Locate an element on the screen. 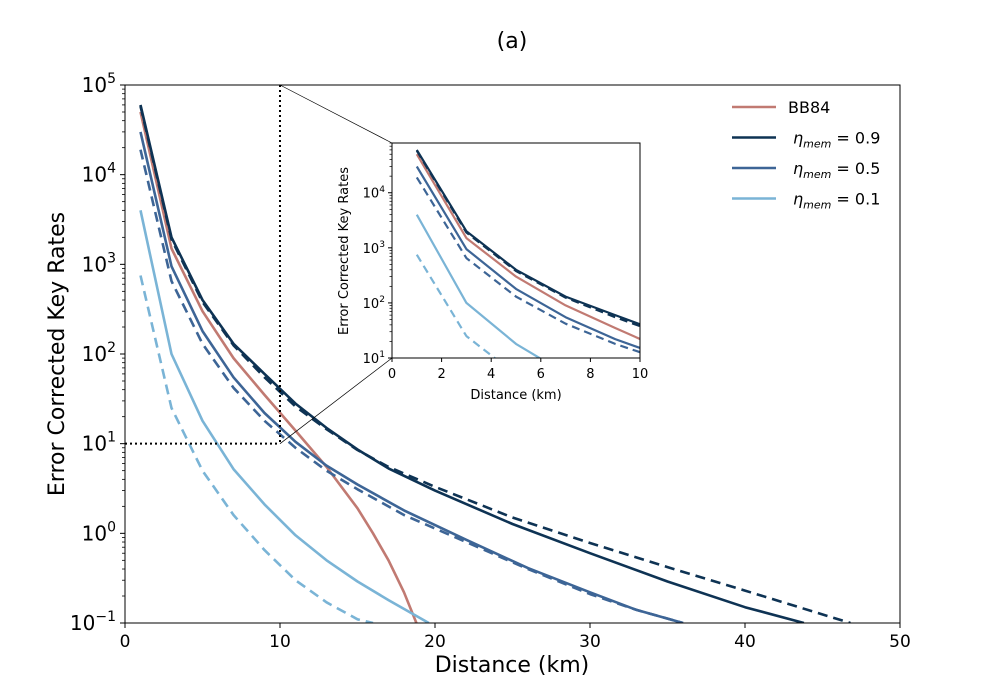  x-tick-label: 0 is located at coordinates (125, 642).